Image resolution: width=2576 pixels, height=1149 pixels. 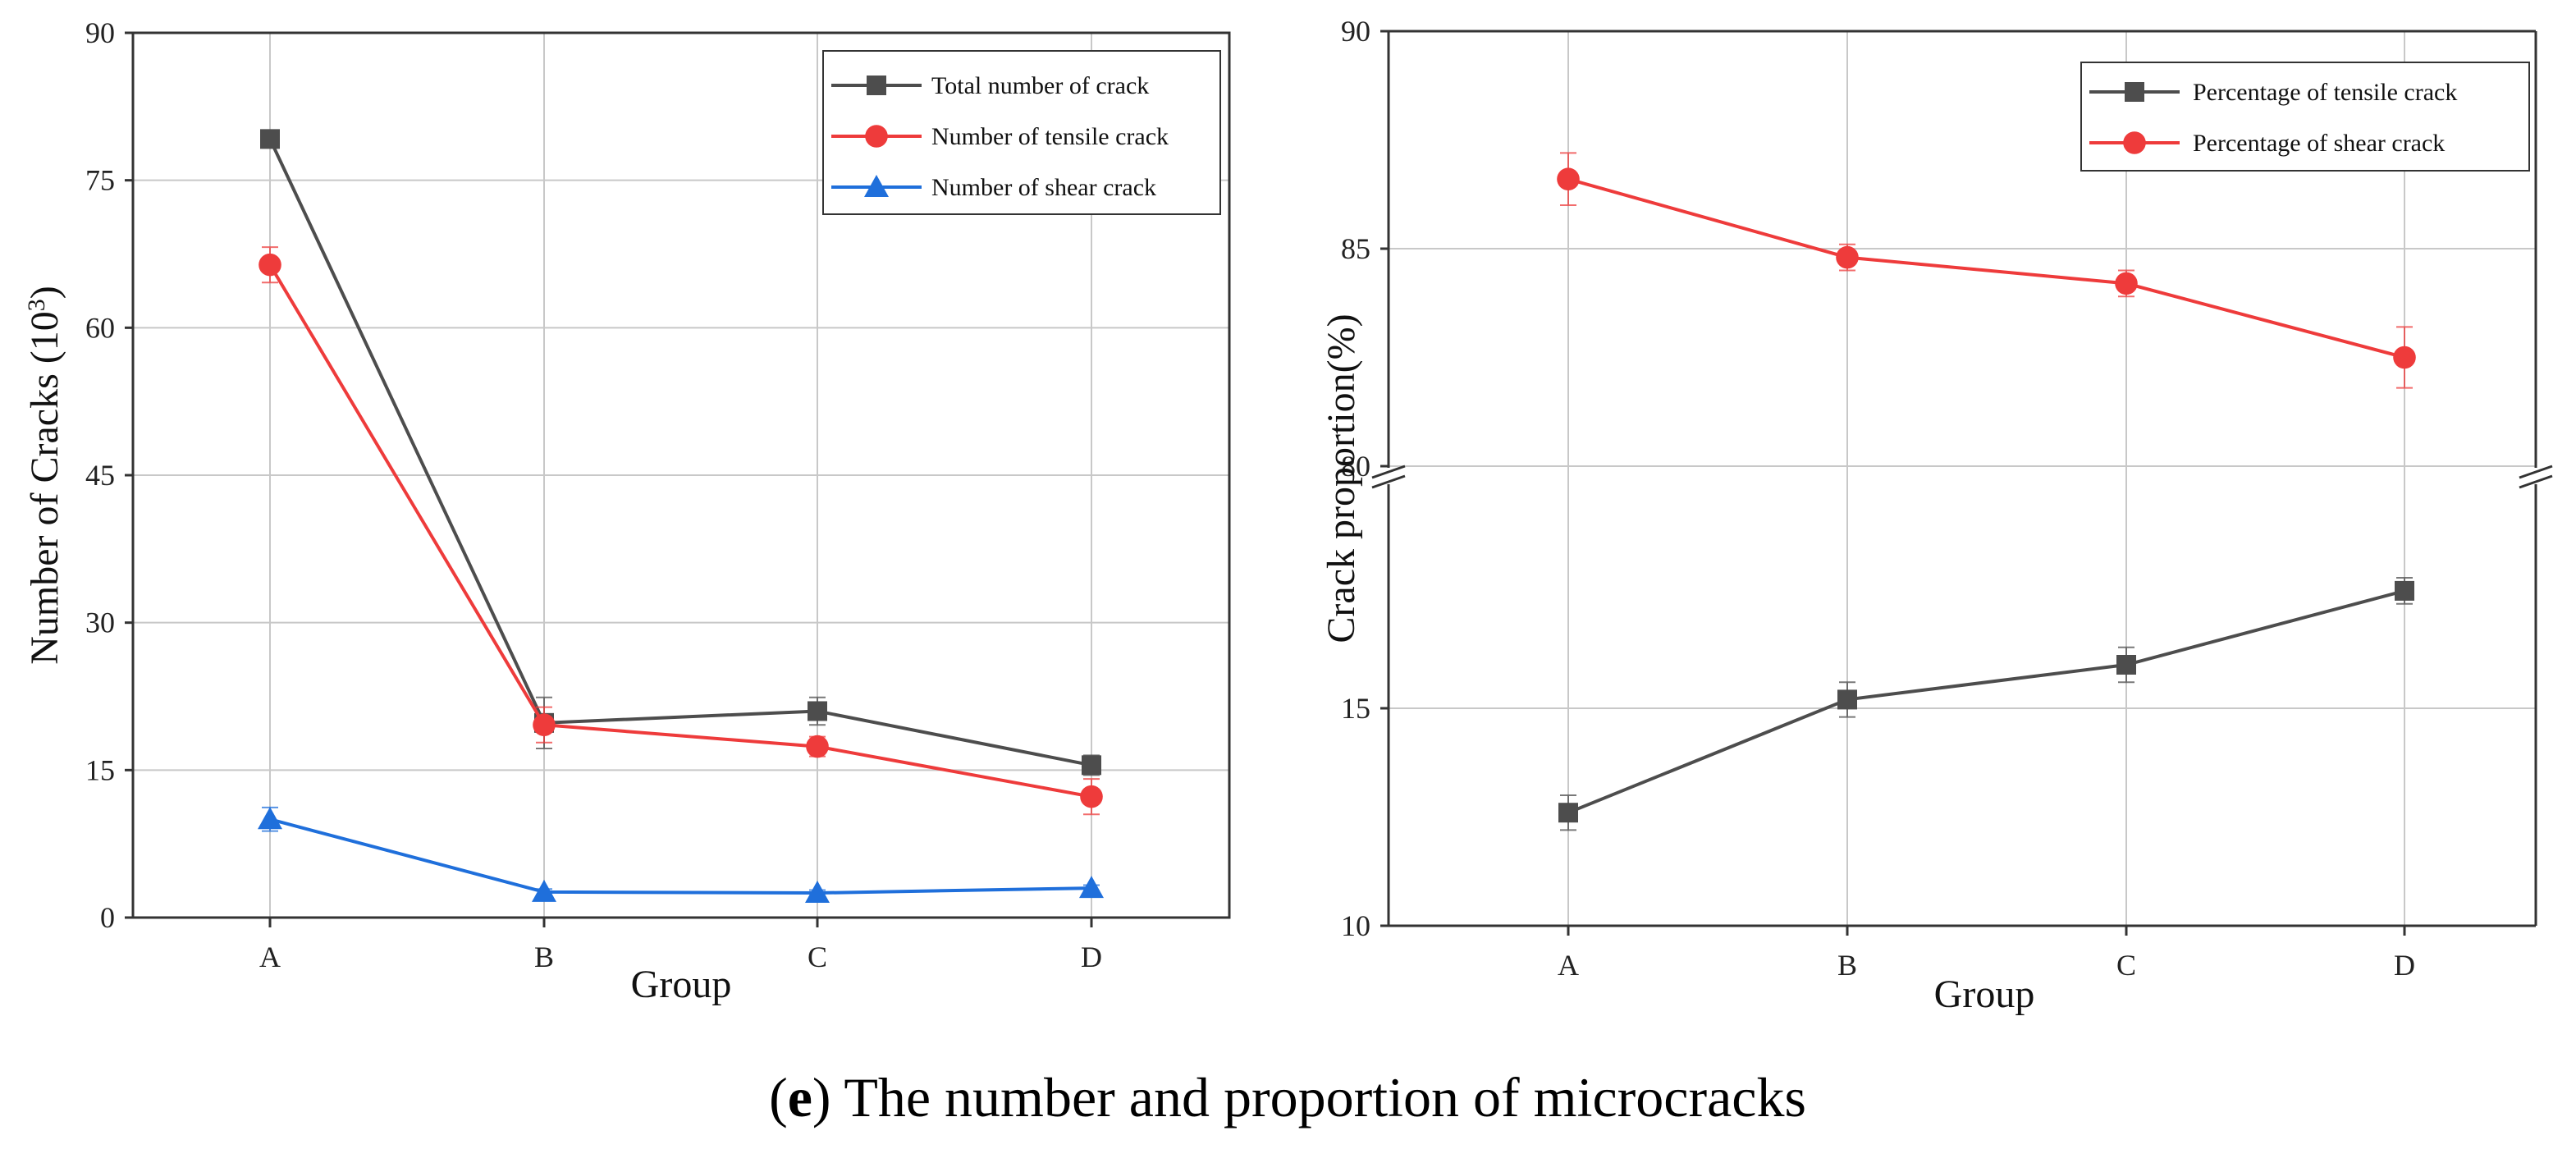 I want to click on left-y-axis-title-superscript: 3, so click(x=36, y=305).